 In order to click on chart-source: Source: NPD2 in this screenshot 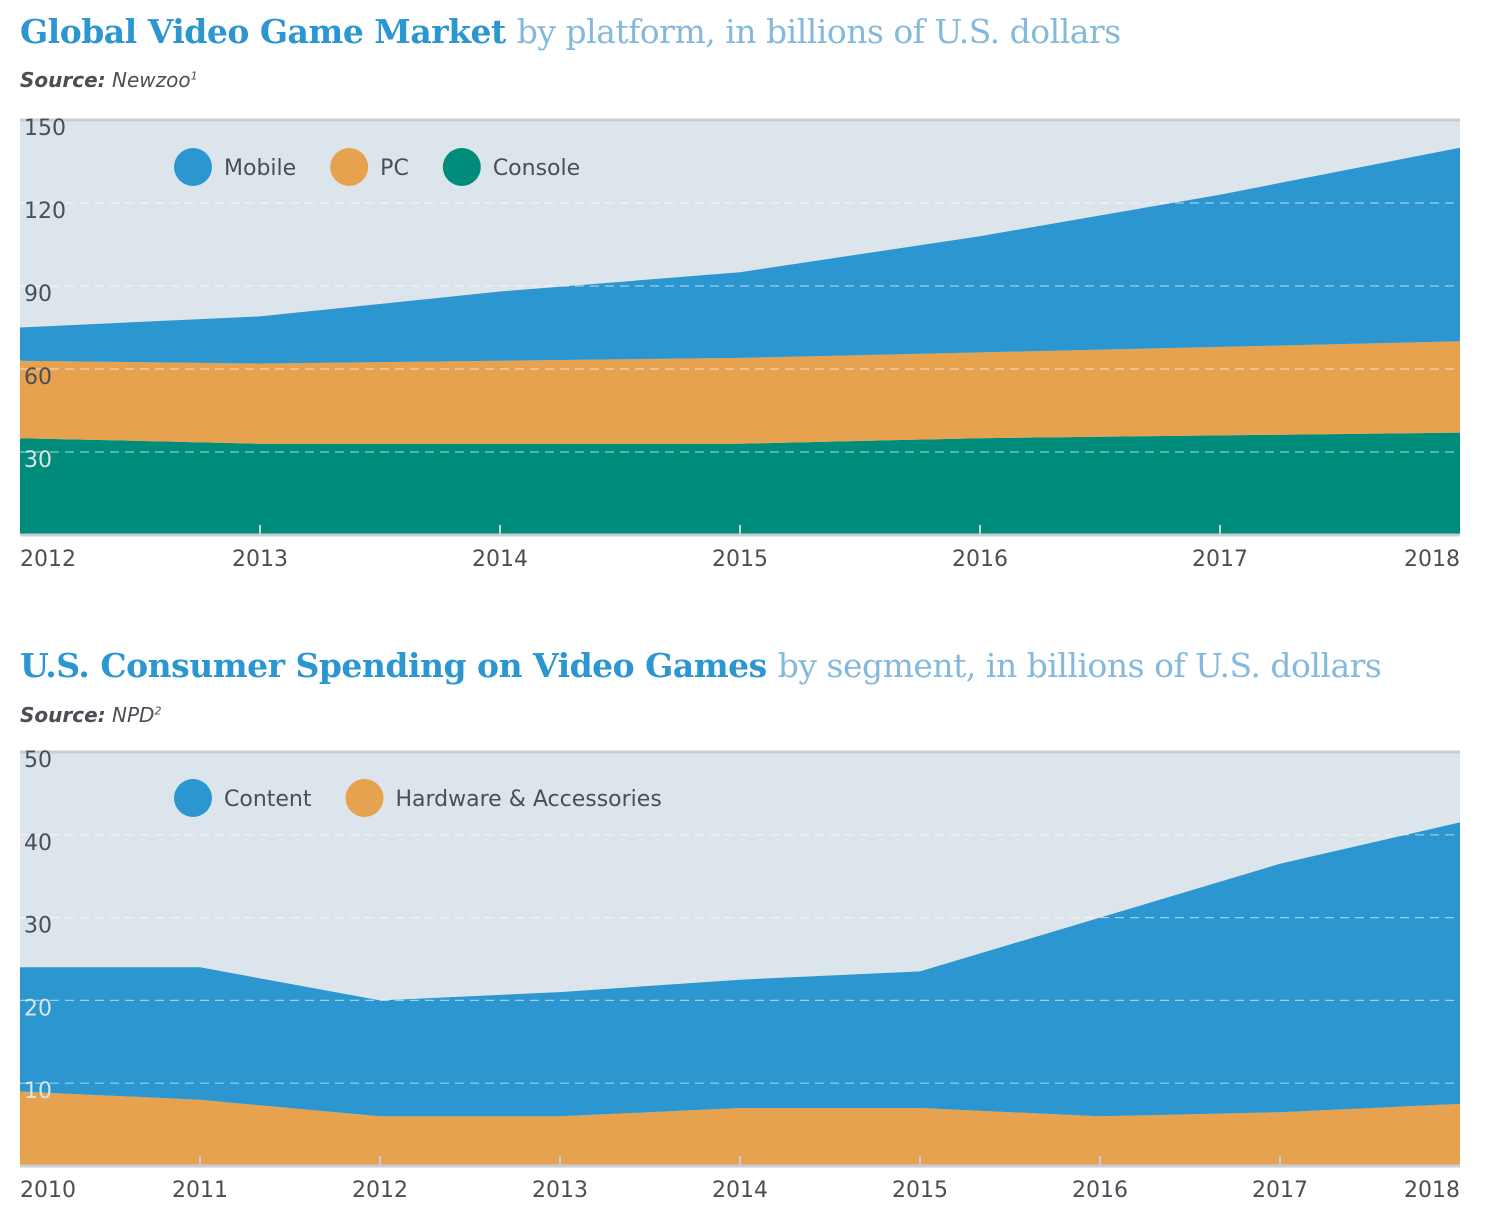, I will do `click(90, 715)`.